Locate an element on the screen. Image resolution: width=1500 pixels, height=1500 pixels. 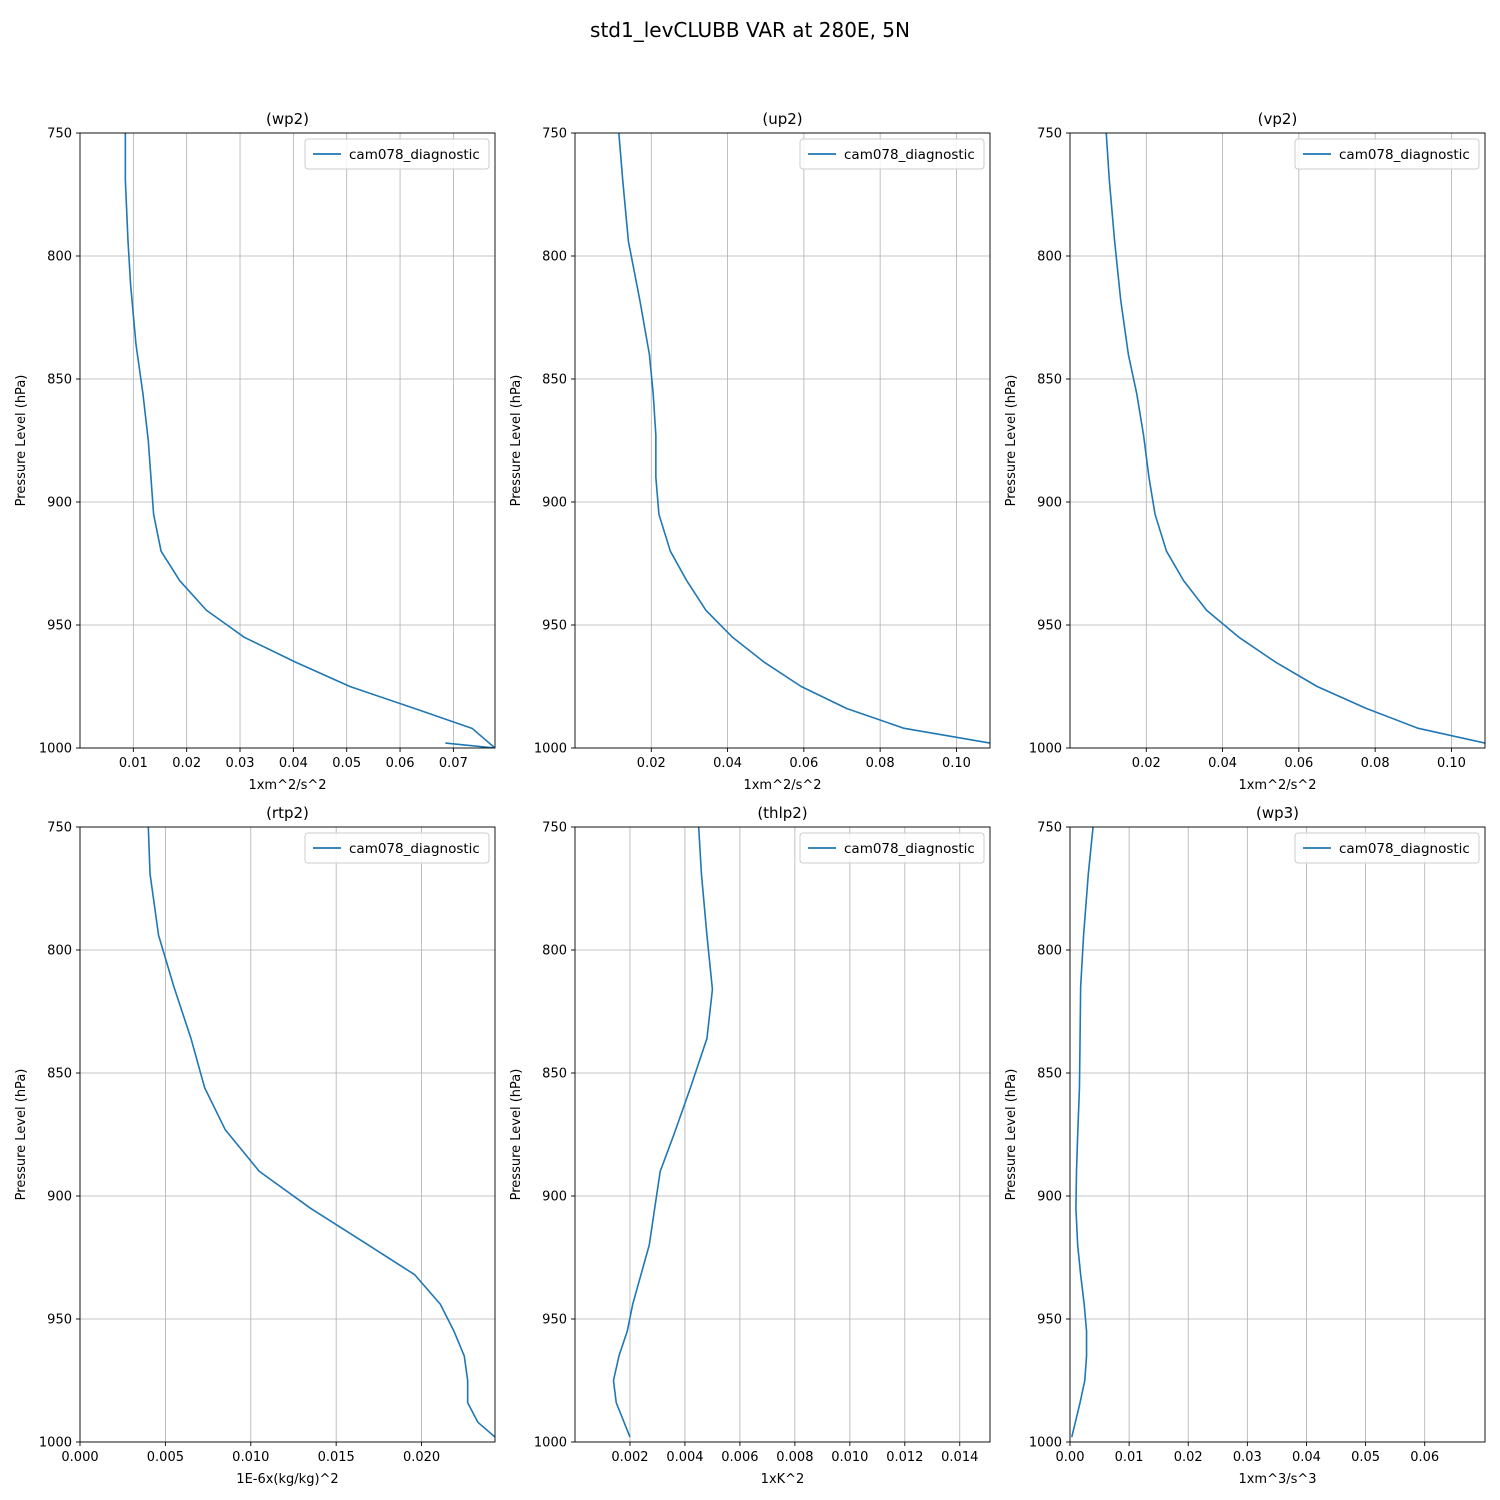
panel-title: (rtp2) is located at coordinates (287, 813).